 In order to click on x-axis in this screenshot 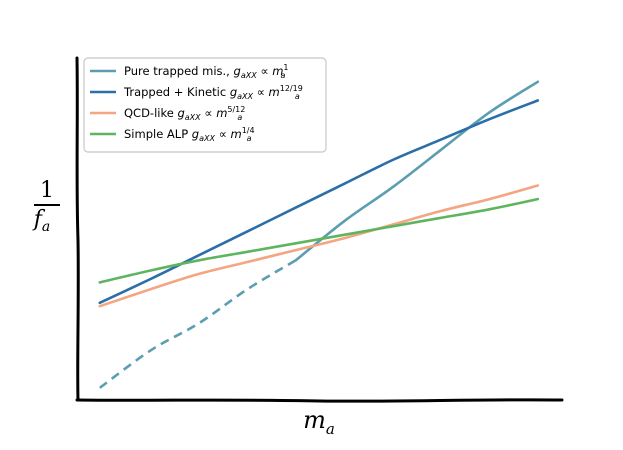, I will do `click(319, 400)`.